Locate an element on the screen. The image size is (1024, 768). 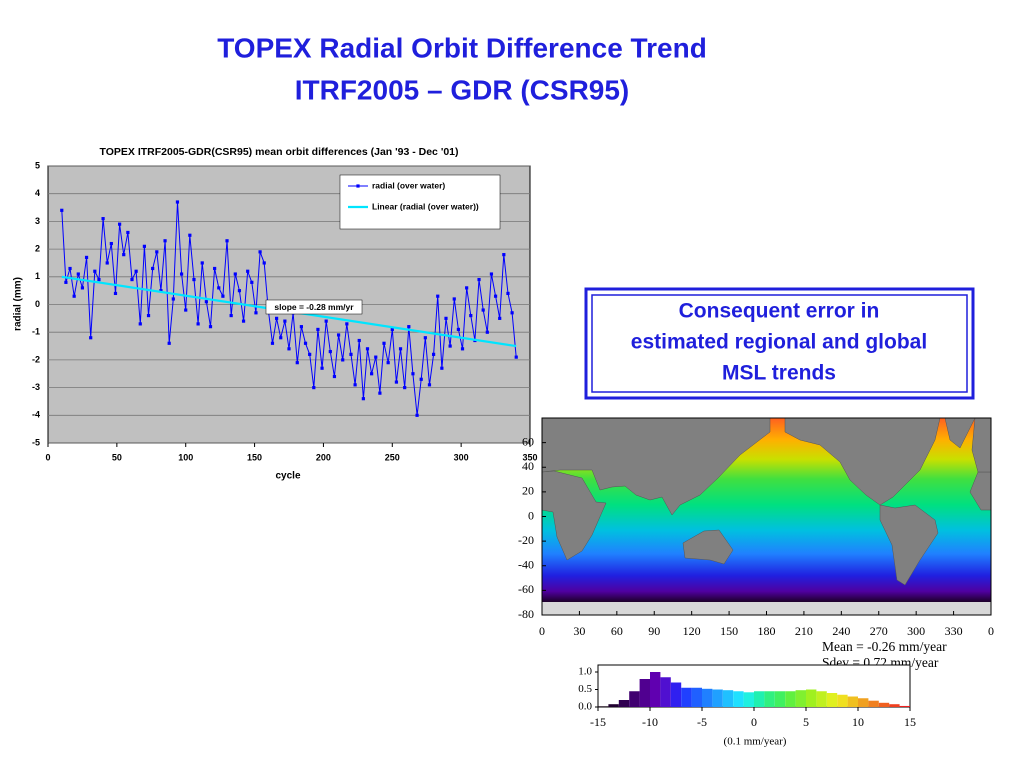
x-tick-label: 350 is located at coordinates (529, 457).